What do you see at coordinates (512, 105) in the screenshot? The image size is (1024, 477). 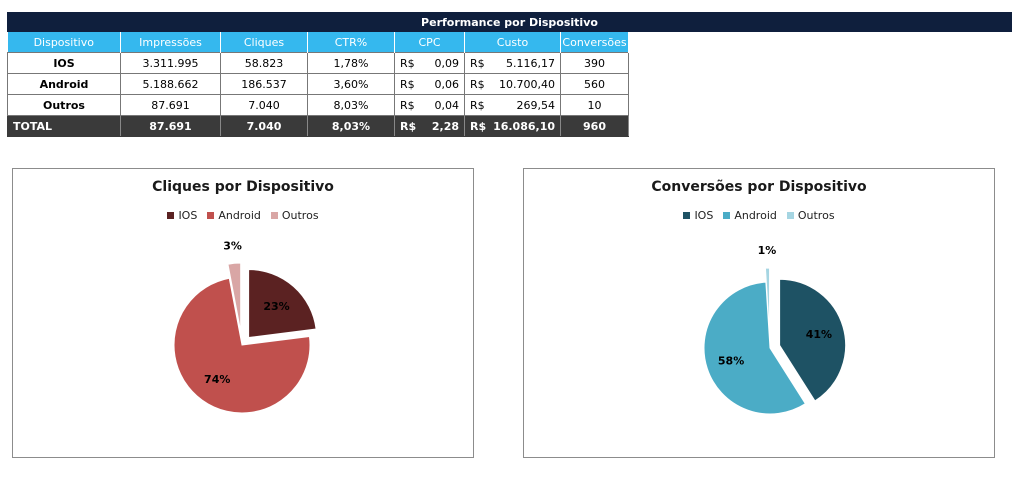 I see `cell-cost: R$ 269,54` at bounding box center [512, 105].